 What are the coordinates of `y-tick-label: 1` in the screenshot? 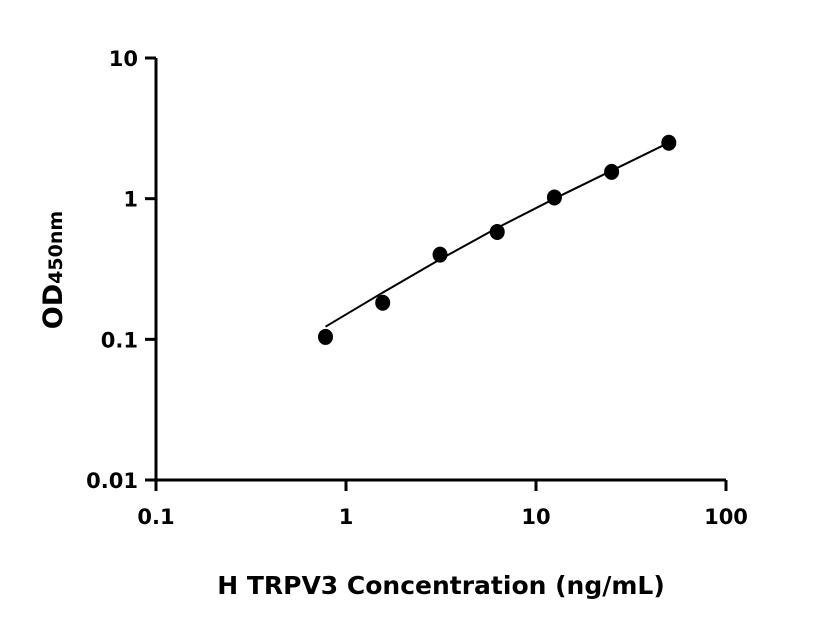 It's located at (130, 200).